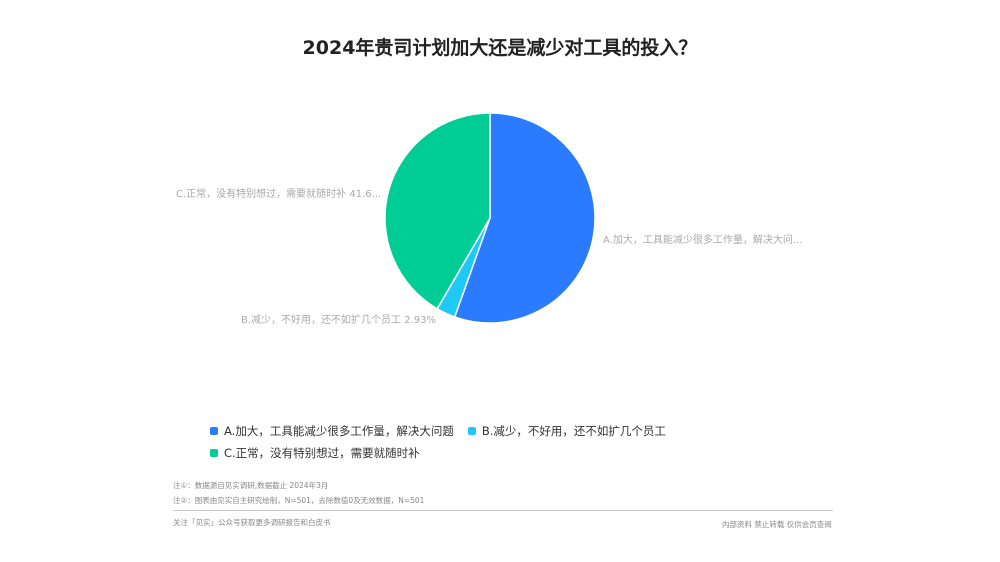  What do you see at coordinates (524, 218) in the screenshot?
I see `pie-slice-a` at bounding box center [524, 218].